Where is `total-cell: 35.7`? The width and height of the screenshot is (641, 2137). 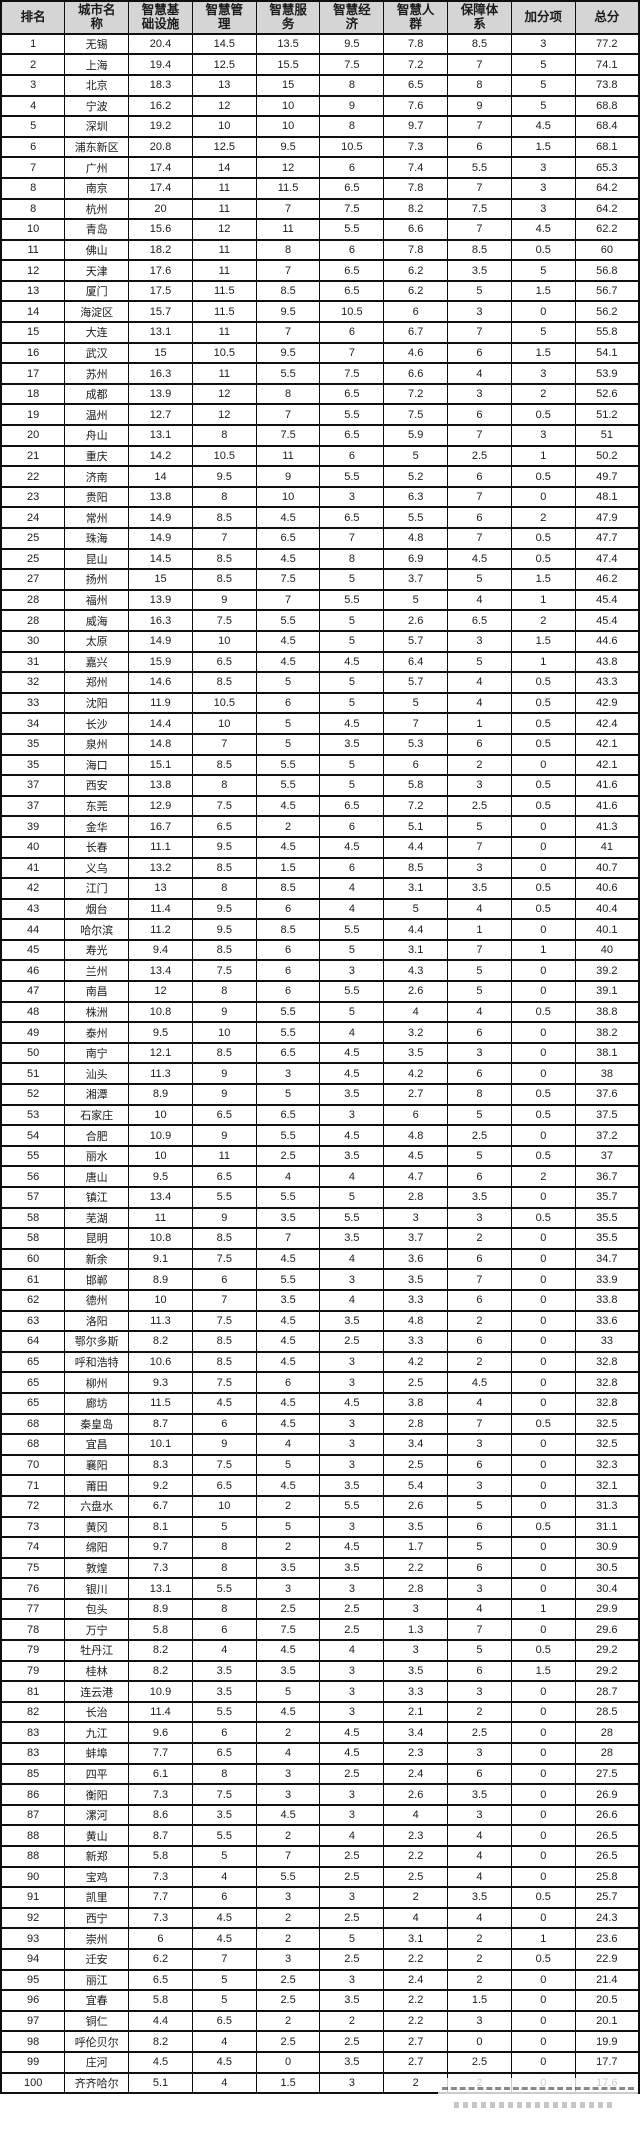
total-cell: 35.7 is located at coordinates (607, 1197).